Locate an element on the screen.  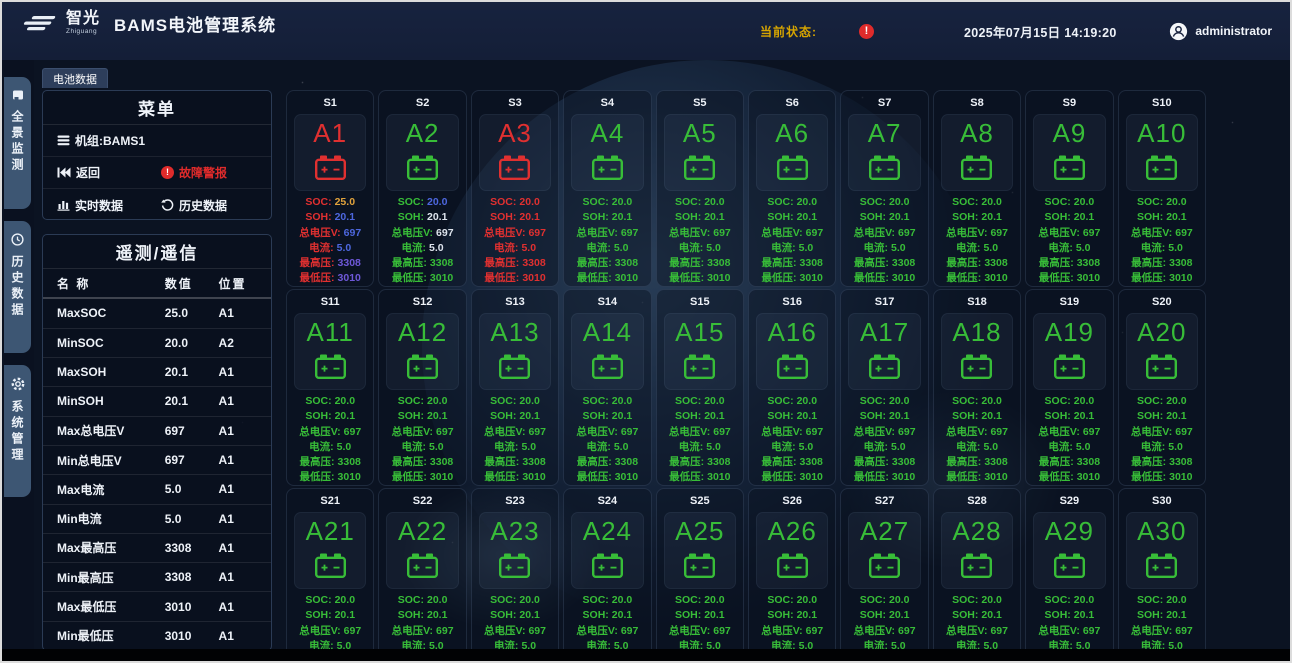
metric-value: 5.0 is located at coordinates (173, 489).